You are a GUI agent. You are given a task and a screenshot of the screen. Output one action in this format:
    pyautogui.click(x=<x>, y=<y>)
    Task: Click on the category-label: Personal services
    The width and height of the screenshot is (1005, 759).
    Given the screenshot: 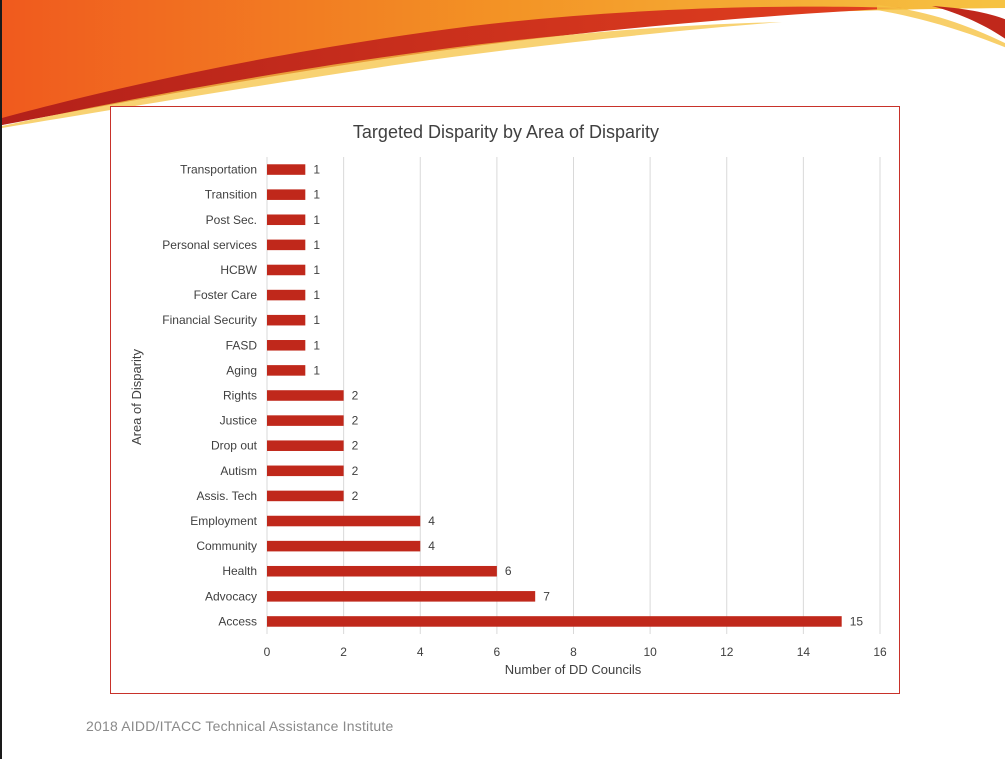 What is the action you would take?
    pyautogui.click(x=209, y=245)
    